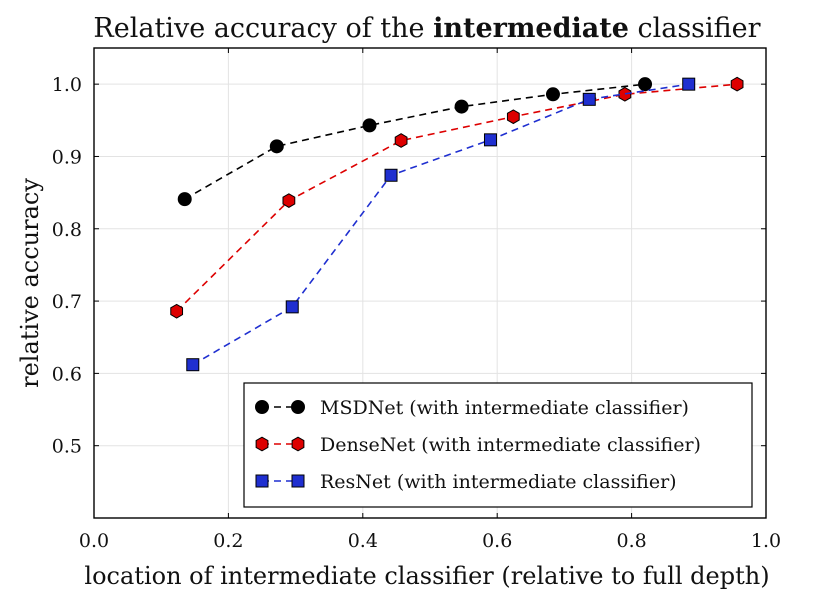 This screenshot has height=605, width=816. Describe the element at coordinates (67, 230) in the screenshot. I see `y-tick-label: 0.8` at that location.